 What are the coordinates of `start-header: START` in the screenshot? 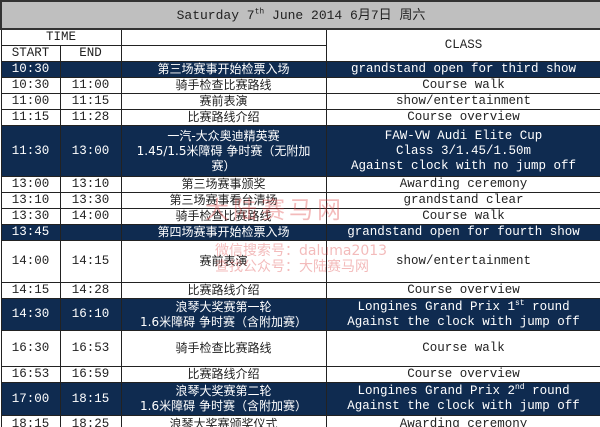 It's located at (30, 53).